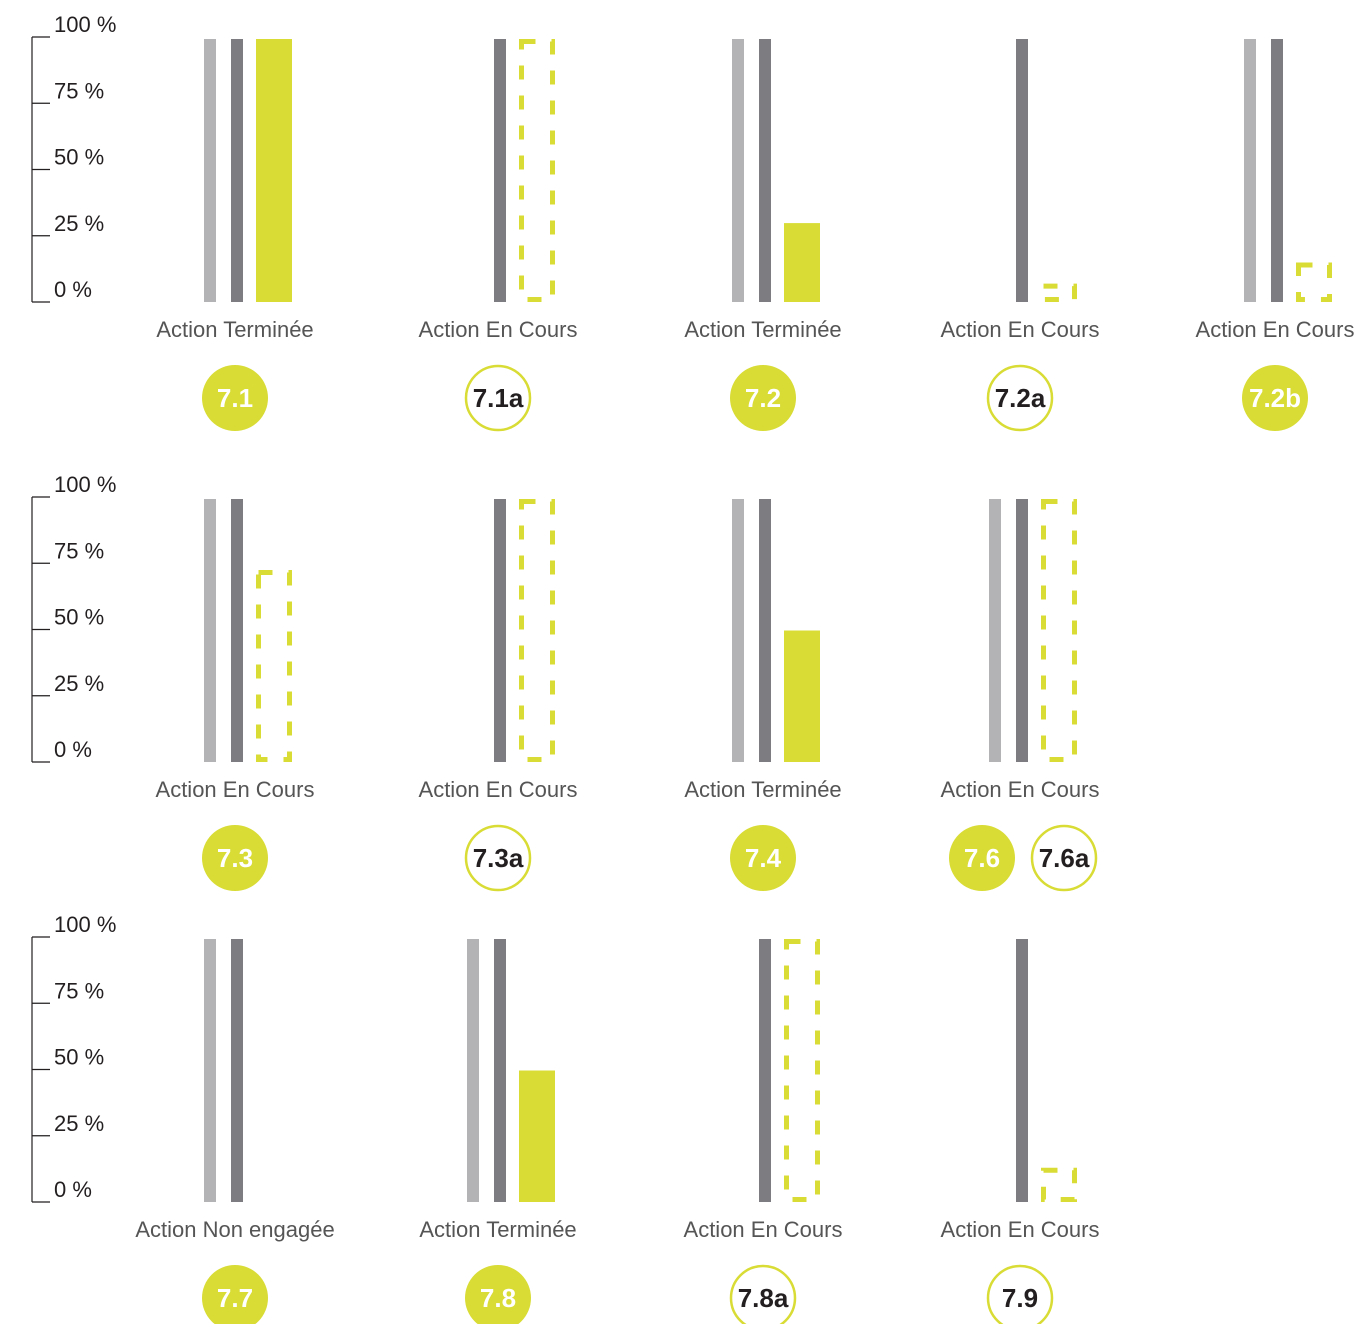 This screenshot has height=1329, width=1368. I want to click on action-badge: 7.6, so click(982, 858).